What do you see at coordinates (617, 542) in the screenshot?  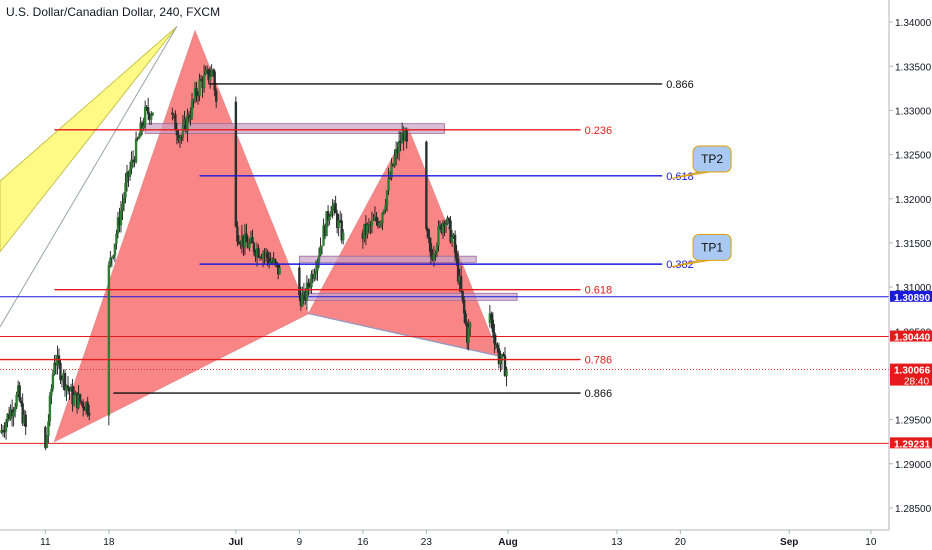 I see `x-tick-label: 13` at bounding box center [617, 542].